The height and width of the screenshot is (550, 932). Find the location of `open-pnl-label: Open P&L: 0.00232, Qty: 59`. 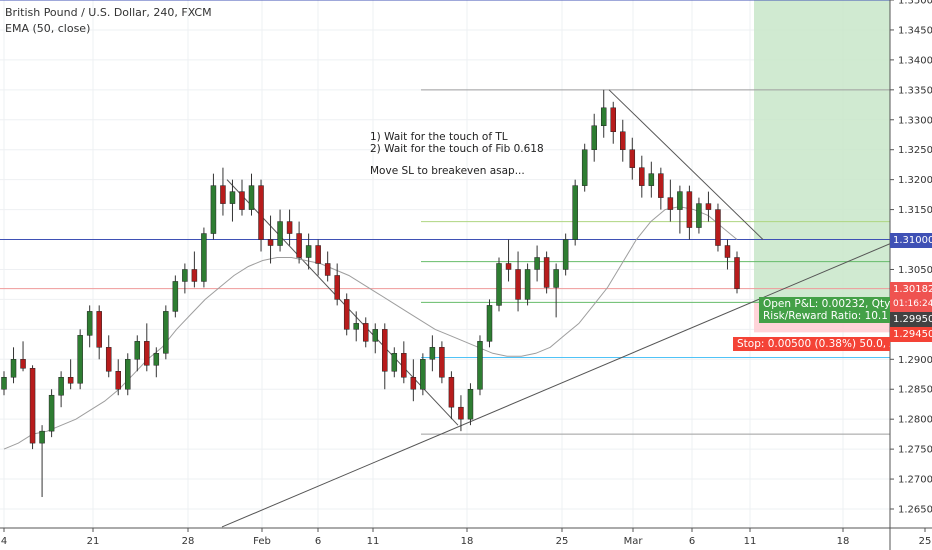

open-pnl-label: Open P&L: 0.00232, Qty: 59 is located at coordinates (824, 304).